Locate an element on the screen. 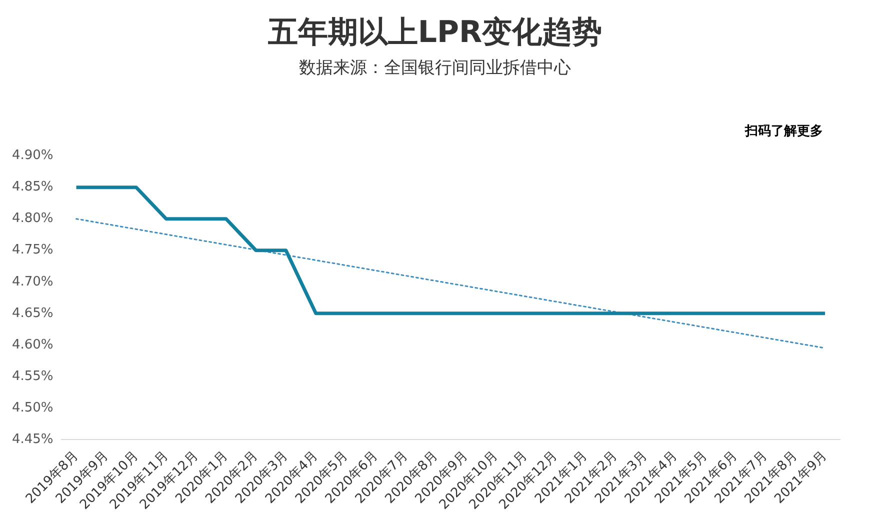 The height and width of the screenshot is (520, 870). chart-title: 五年期以上LPR变化趋势 is located at coordinates (435, 33).